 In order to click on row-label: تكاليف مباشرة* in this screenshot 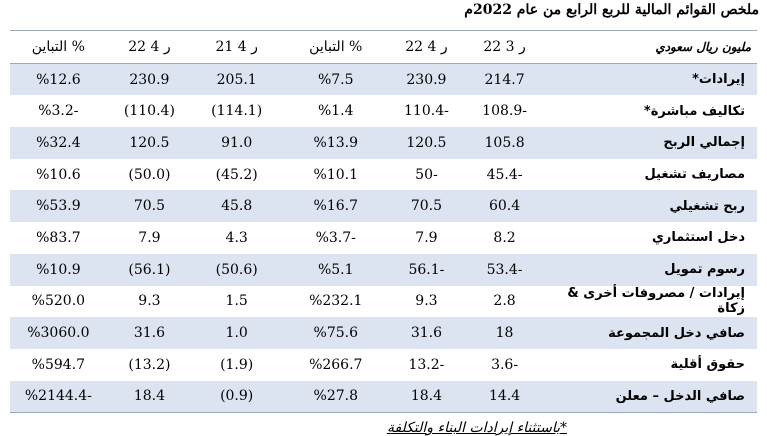, I will do `click(694, 111)`.